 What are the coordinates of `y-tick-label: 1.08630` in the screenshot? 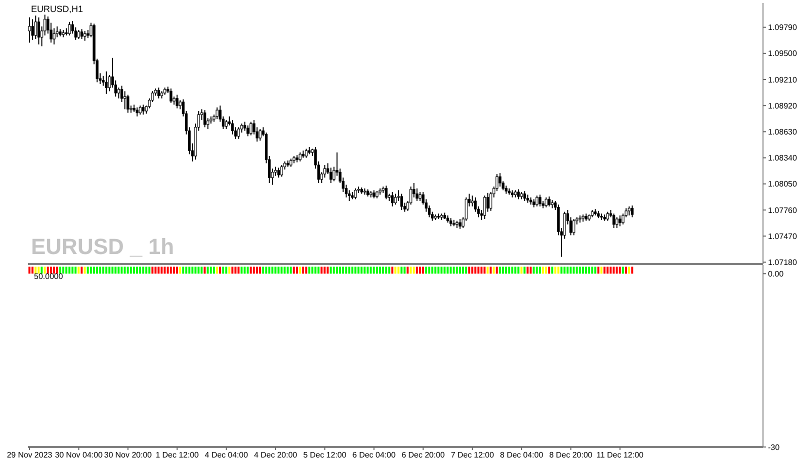 It's located at (783, 132).